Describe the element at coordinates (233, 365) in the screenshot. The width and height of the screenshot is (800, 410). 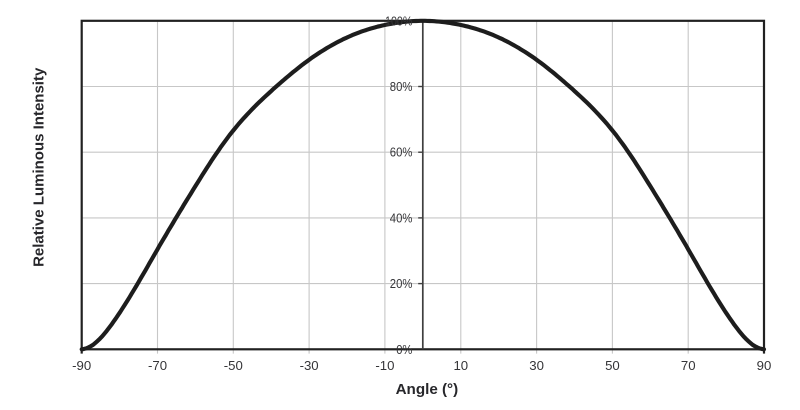
I see `svg-text: -50` at that location.